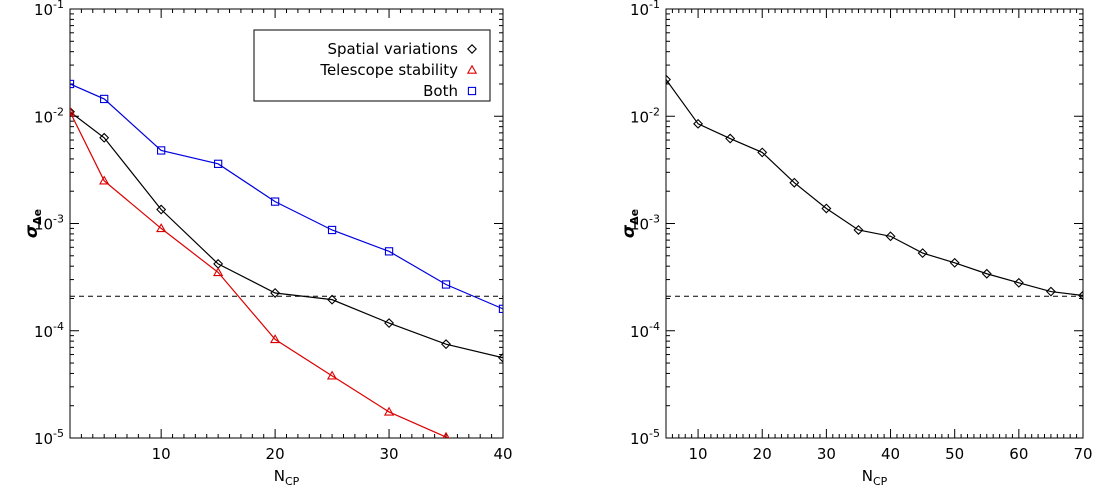 This screenshot has width=1099, height=503. What do you see at coordinates (392, 49) in the screenshot?
I see `legend-entry-label: Spatial variations` at bounding box center [392, 49].